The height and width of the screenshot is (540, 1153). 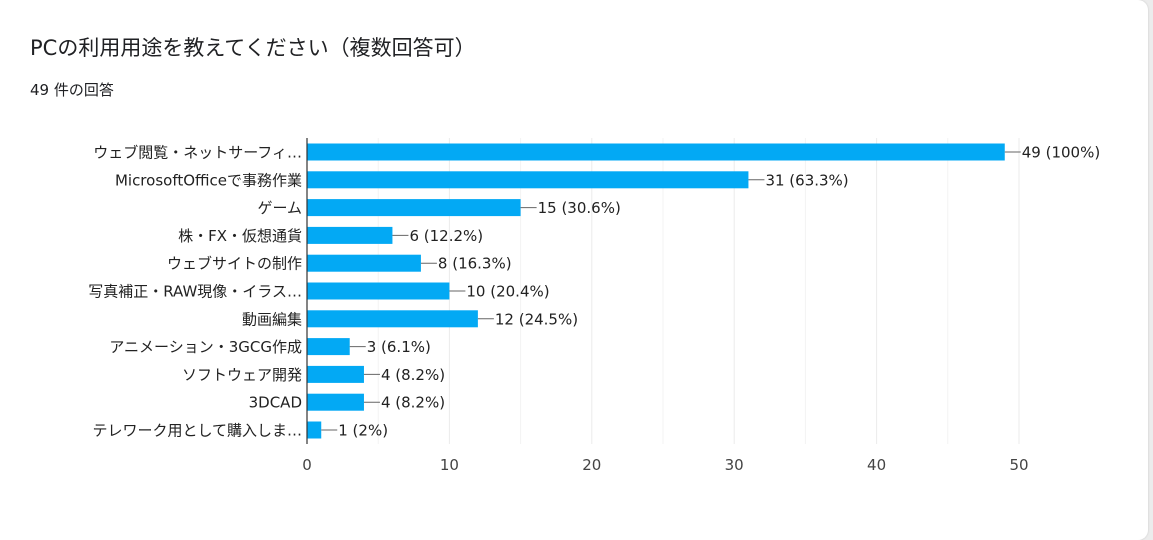 I want to click on category-label: 株・FX・仮想通貨, so click(x=240, y=236).